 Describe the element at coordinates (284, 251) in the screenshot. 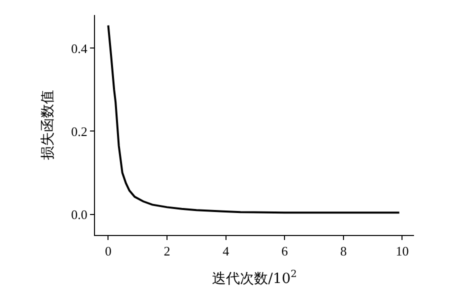

I see `x-tick-label: 6` at that location.